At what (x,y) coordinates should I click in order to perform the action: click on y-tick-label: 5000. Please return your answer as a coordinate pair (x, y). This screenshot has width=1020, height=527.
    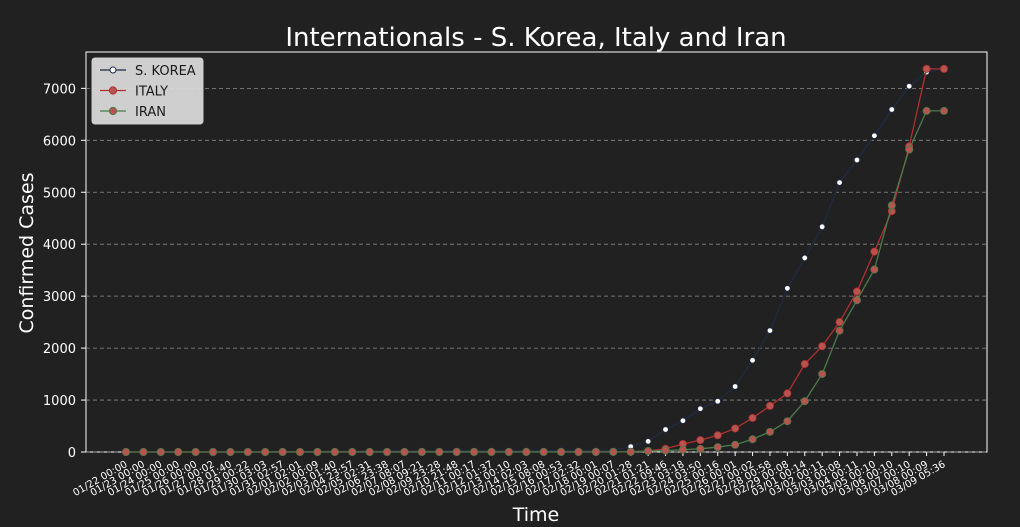
    Looking at the image, I should click on (59, 193).